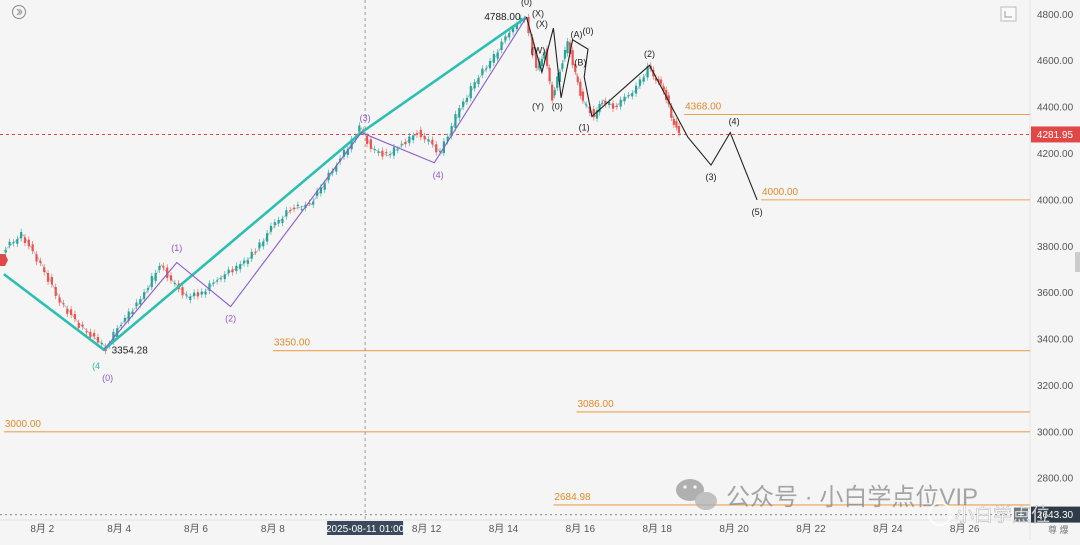 The image size is (1080, 545). I want to click on annotation-label-1: 3354.28, so click(130, 351).